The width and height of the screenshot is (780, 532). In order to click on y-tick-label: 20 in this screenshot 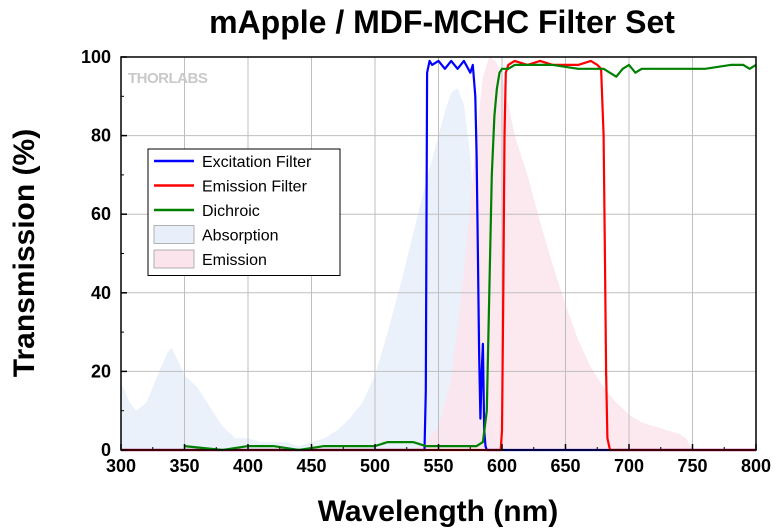, I will do `click(101, 371)`.